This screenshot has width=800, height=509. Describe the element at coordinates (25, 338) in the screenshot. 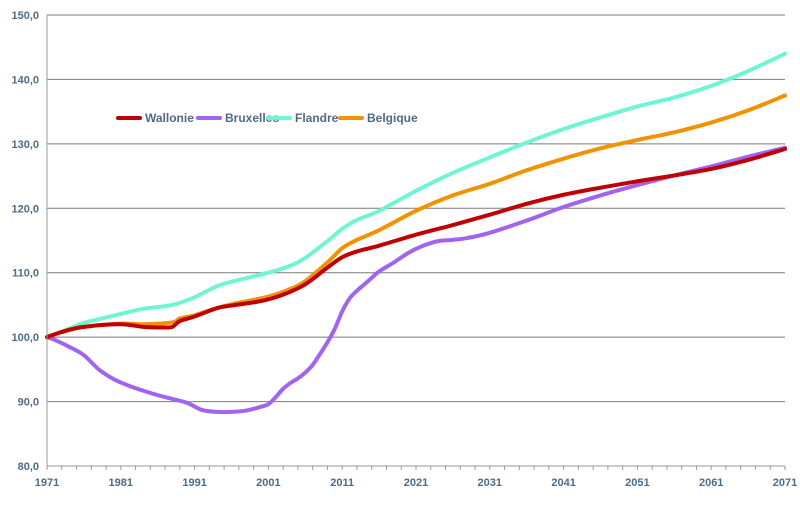

I see `y-tick-label: 100,0` at that location.